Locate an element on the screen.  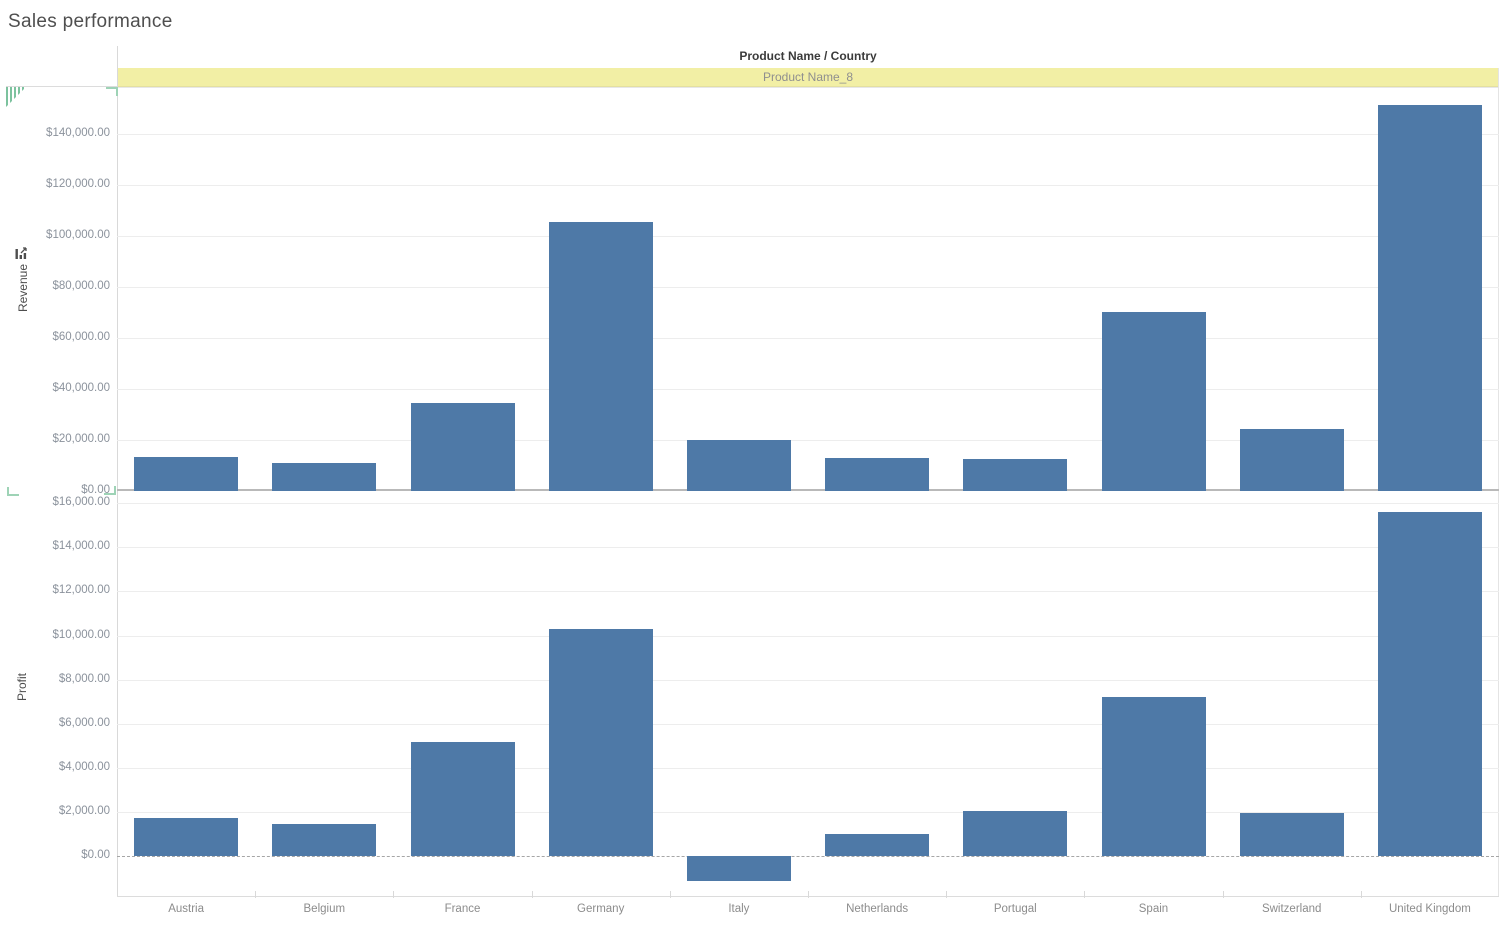
plot-top-border is located at coordinates (808, 87).